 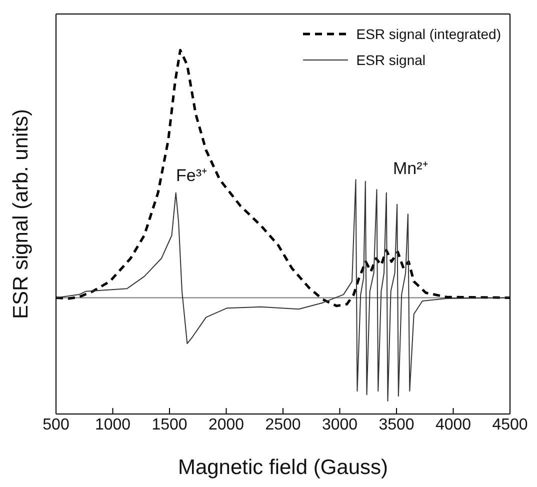 What do you see at coordinates (192, 175) in the screenshot?
I see `annotation: Fe³⁺` at bounding box center [192, 175].